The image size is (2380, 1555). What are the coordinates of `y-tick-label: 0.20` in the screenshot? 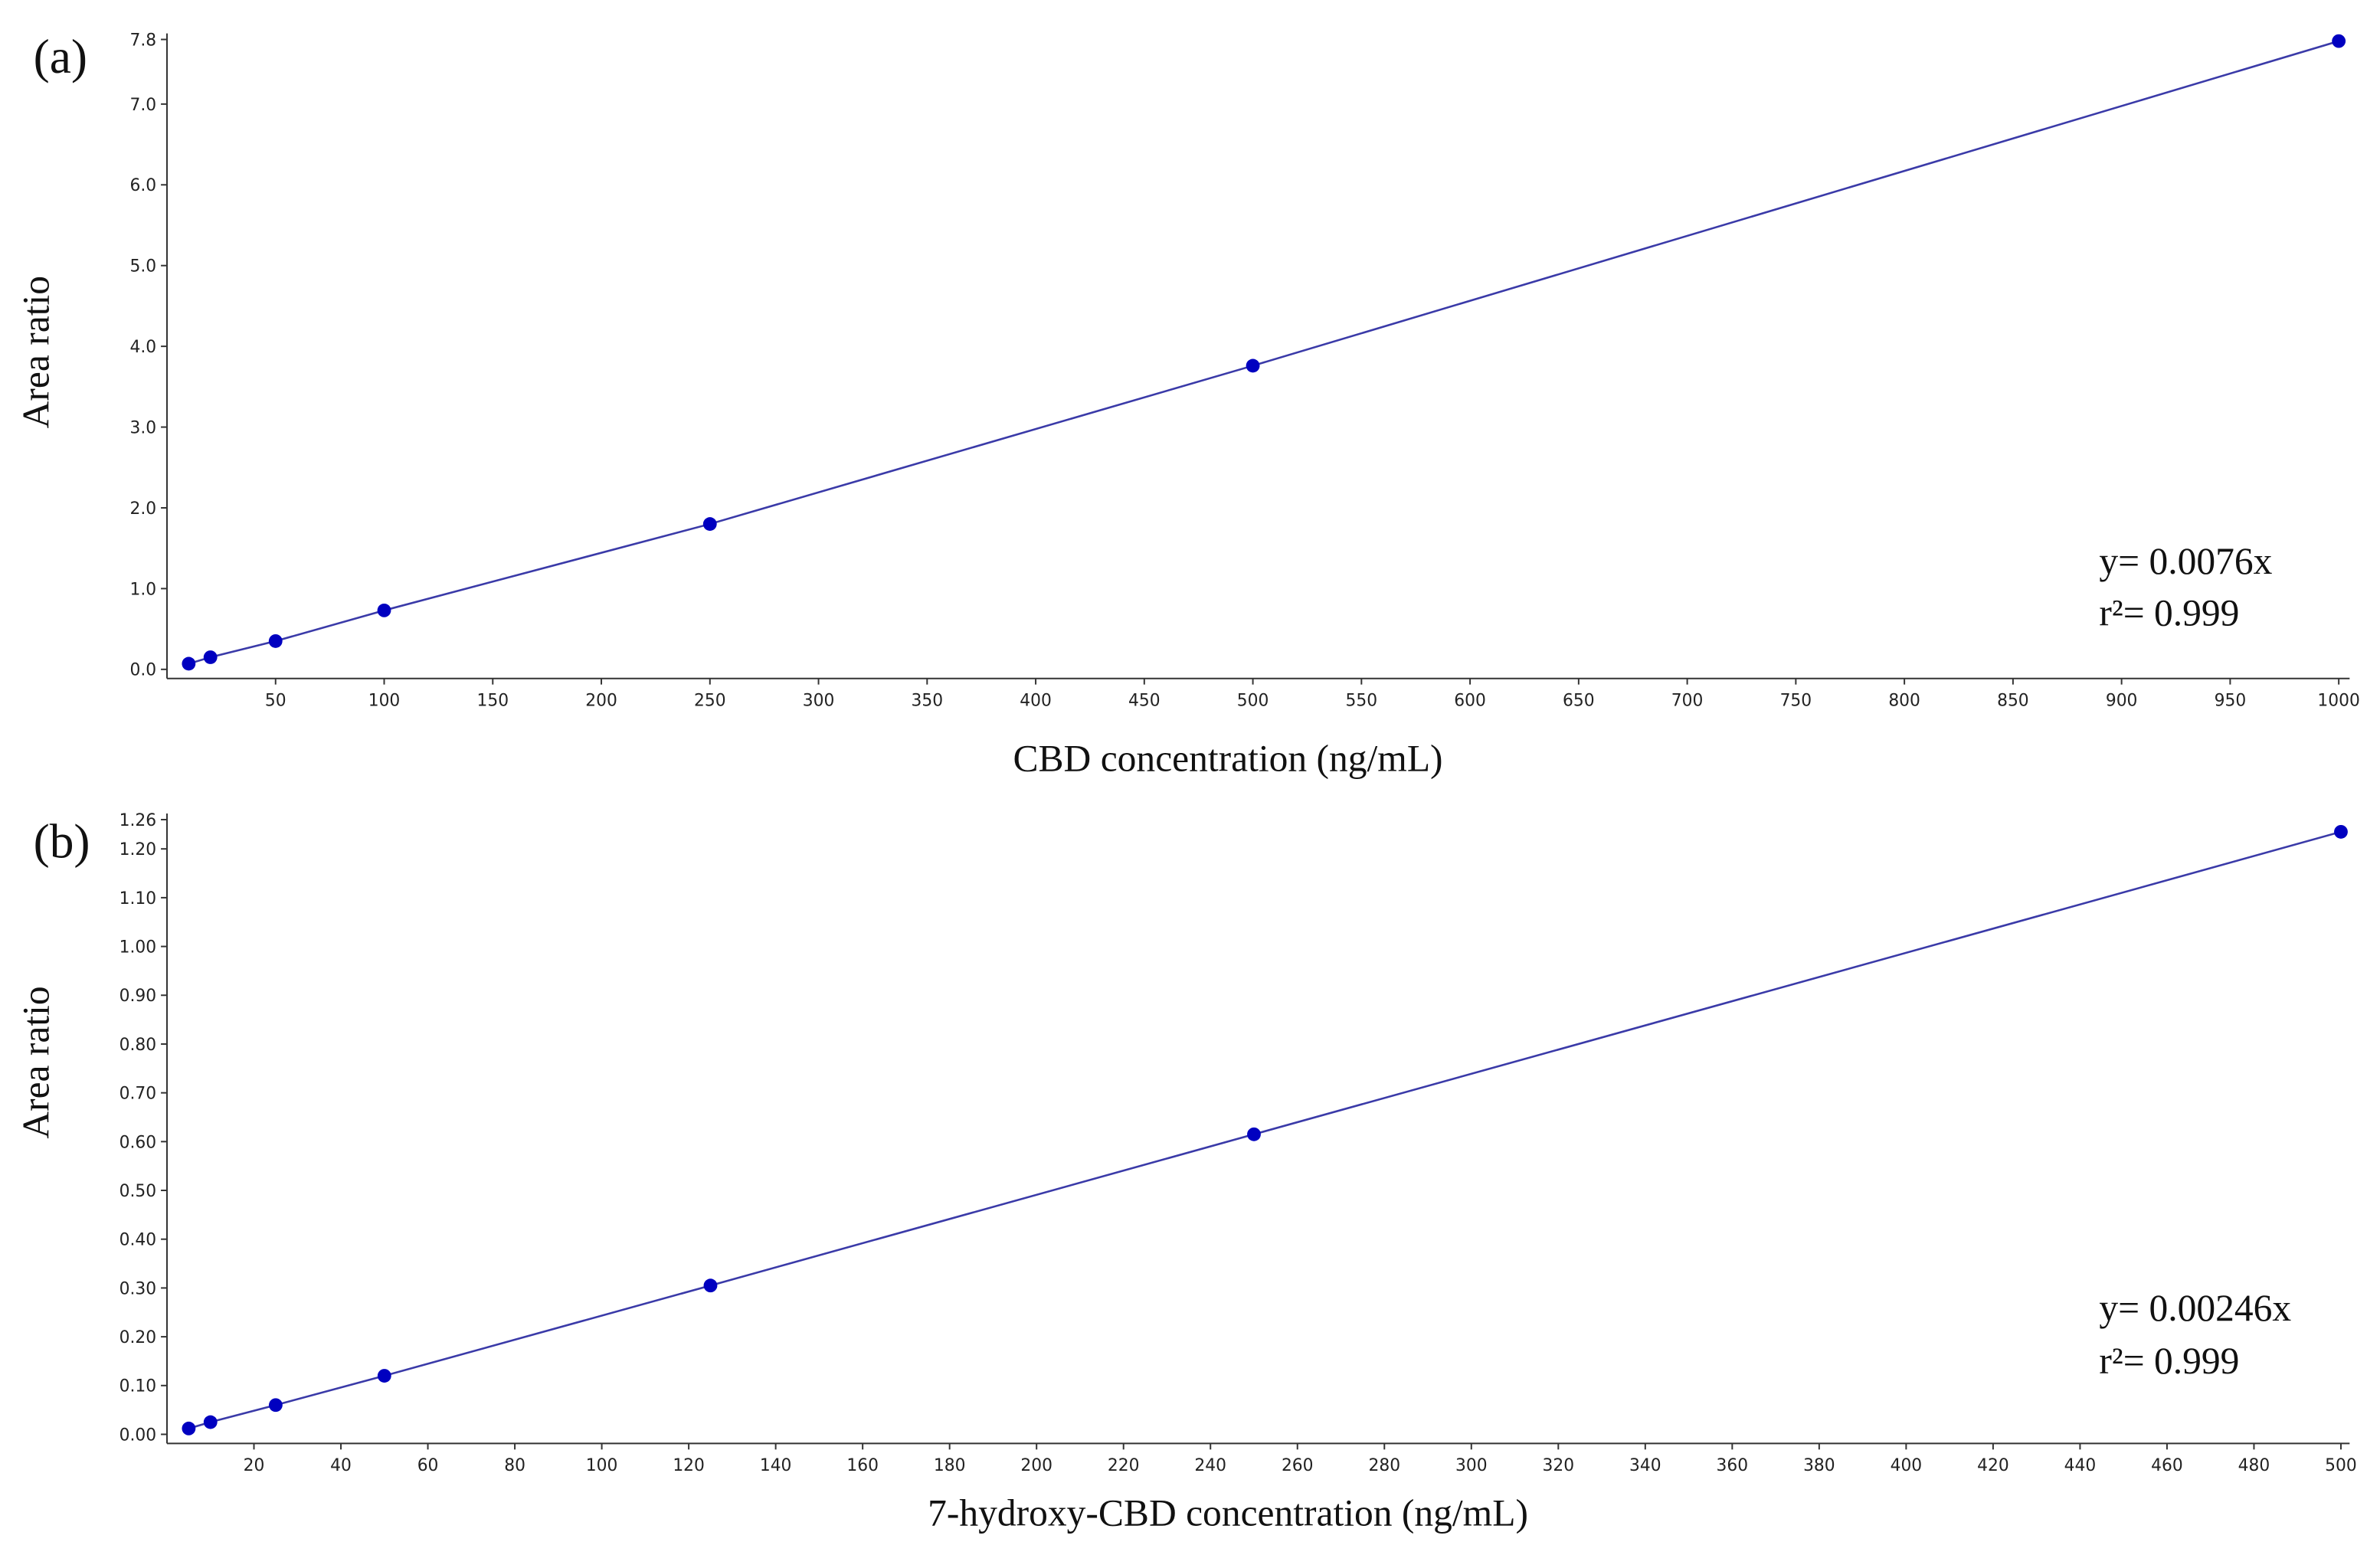 It's located at (138, 1338).